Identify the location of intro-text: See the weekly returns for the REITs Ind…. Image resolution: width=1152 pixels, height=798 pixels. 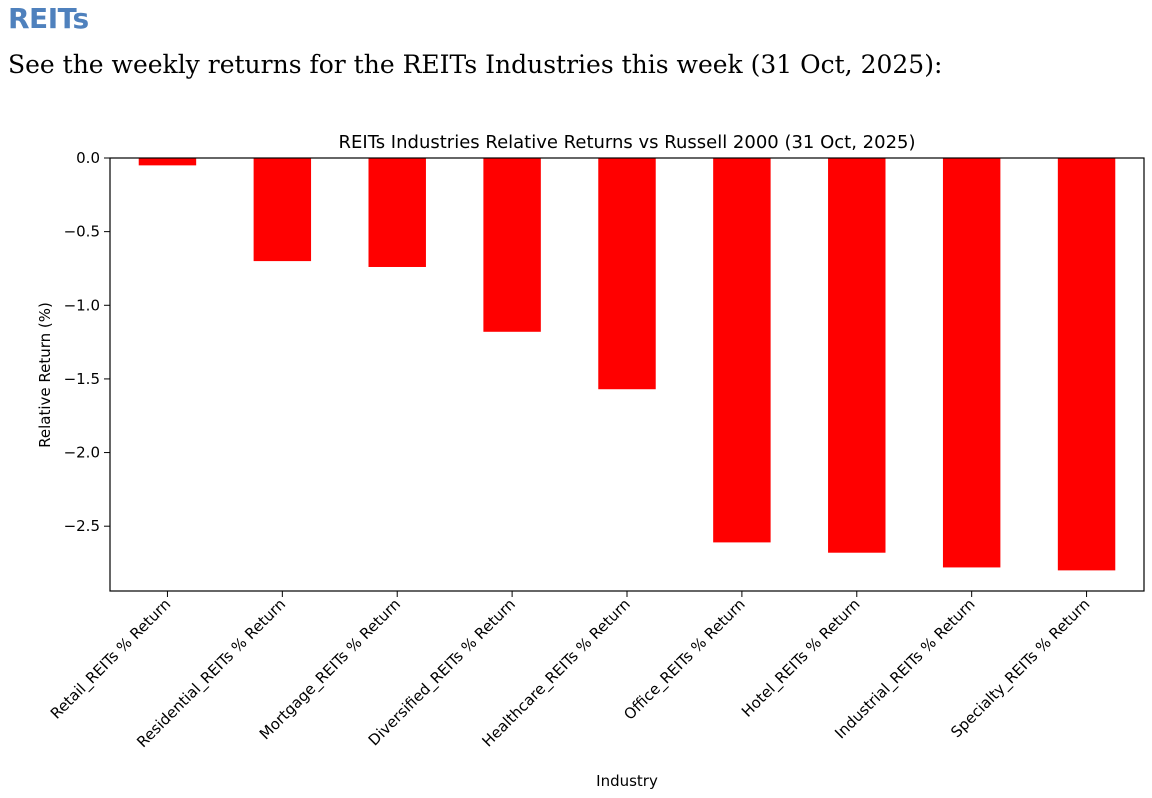
(475, 64).